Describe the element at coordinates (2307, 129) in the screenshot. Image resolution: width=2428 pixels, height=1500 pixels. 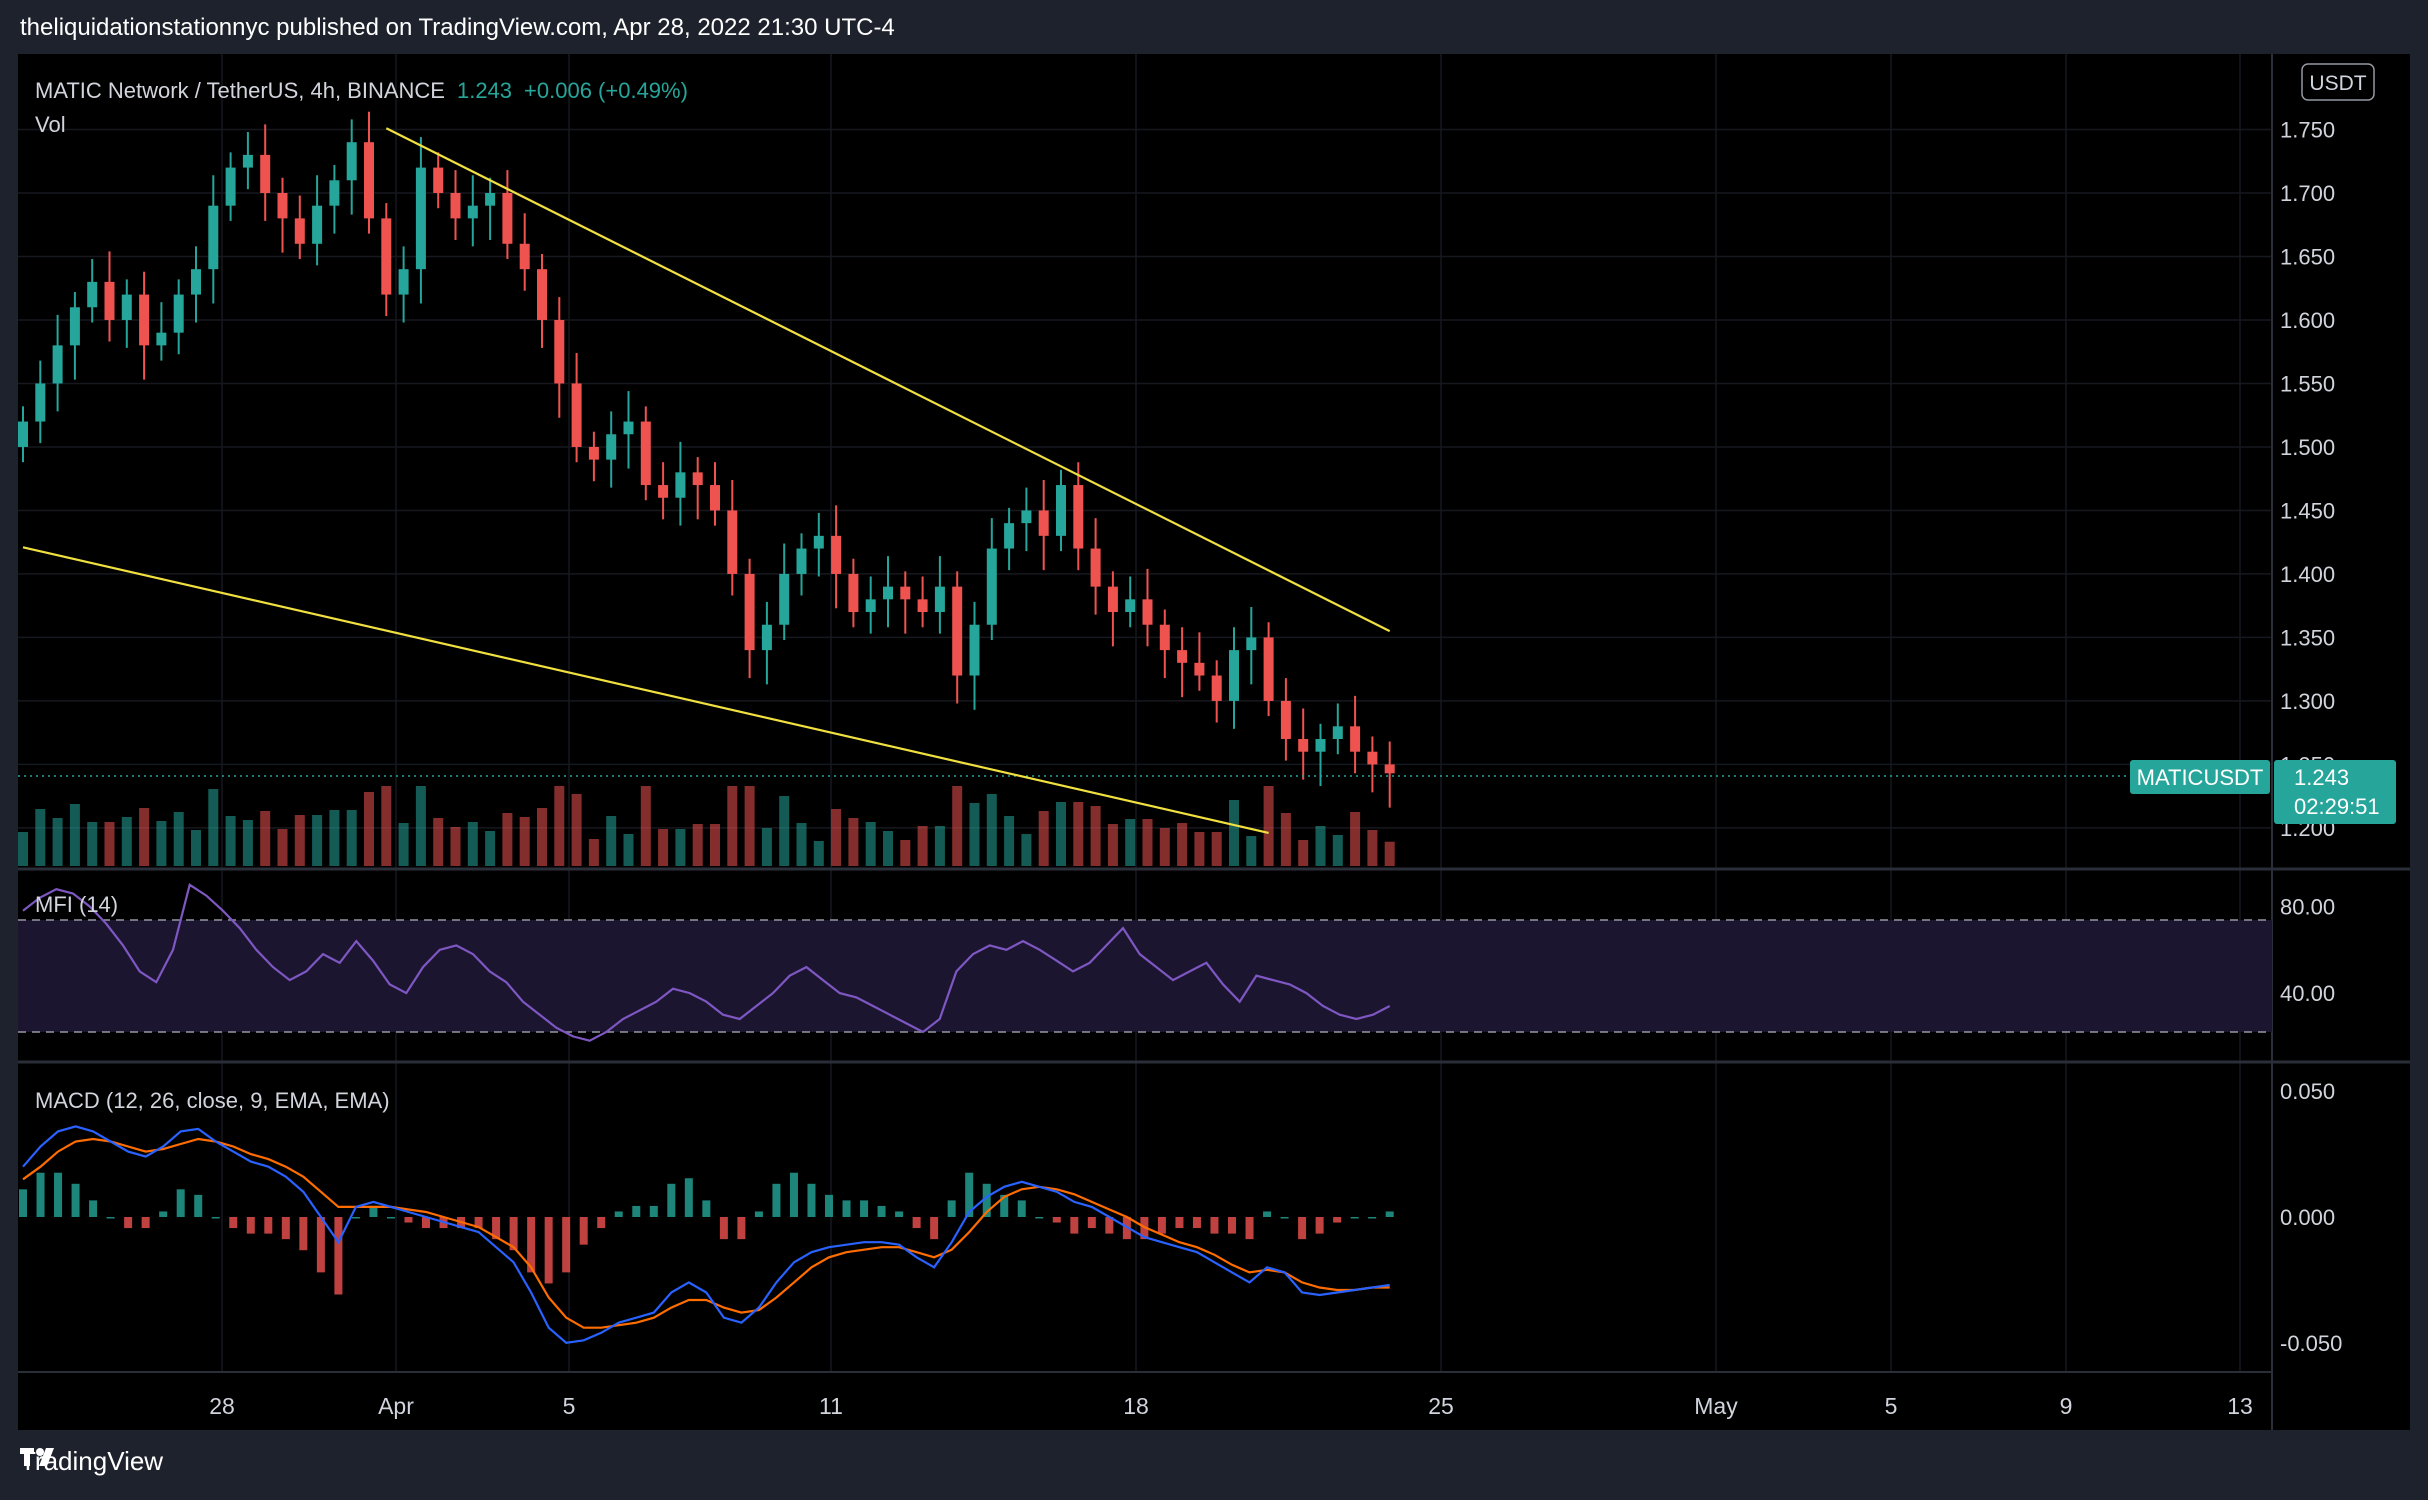
I see `price-tick-label: 1.750` at that location.